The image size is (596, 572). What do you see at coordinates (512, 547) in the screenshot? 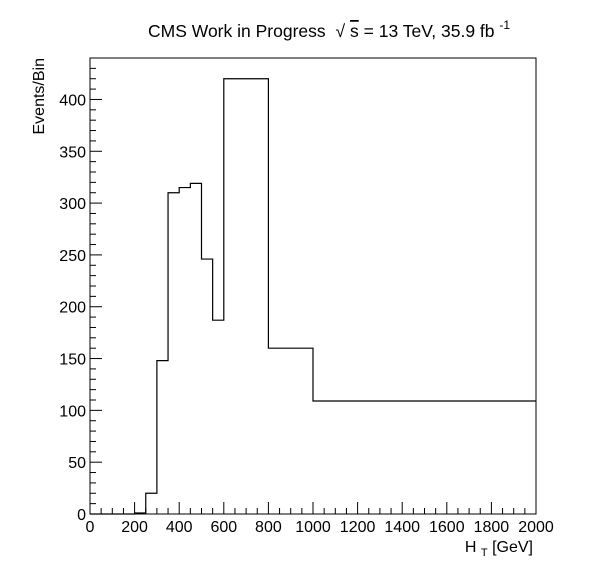
I see `x-axis-label-rest: [GeV]` at bounding box center [512, 547].